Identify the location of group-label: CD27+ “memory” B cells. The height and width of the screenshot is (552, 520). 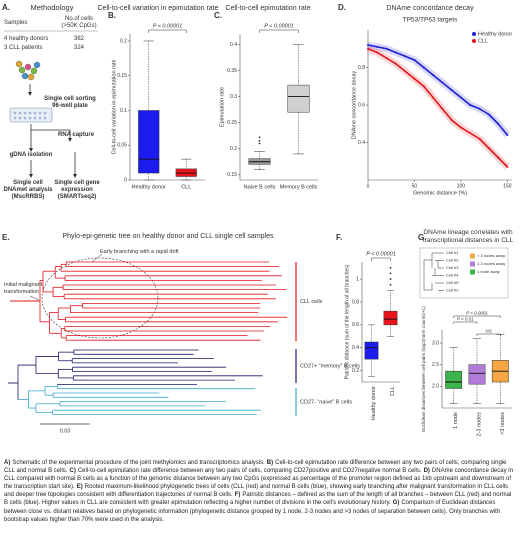
(330, 366).